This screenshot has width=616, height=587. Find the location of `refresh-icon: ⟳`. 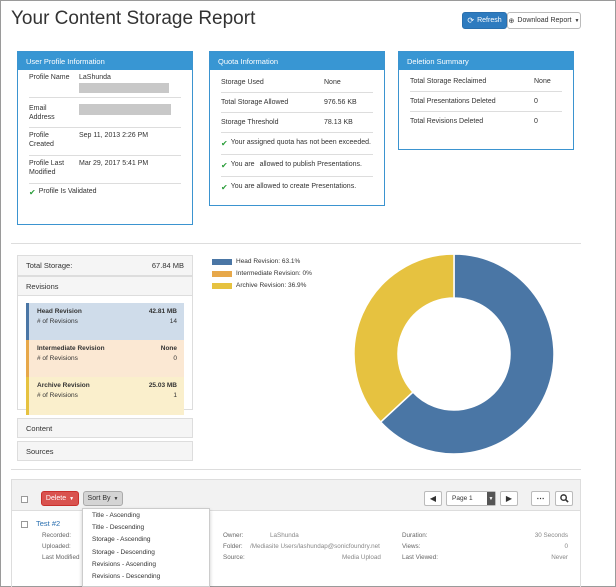

refresh-icon: ⟳ is located at coordinates (471, 20).